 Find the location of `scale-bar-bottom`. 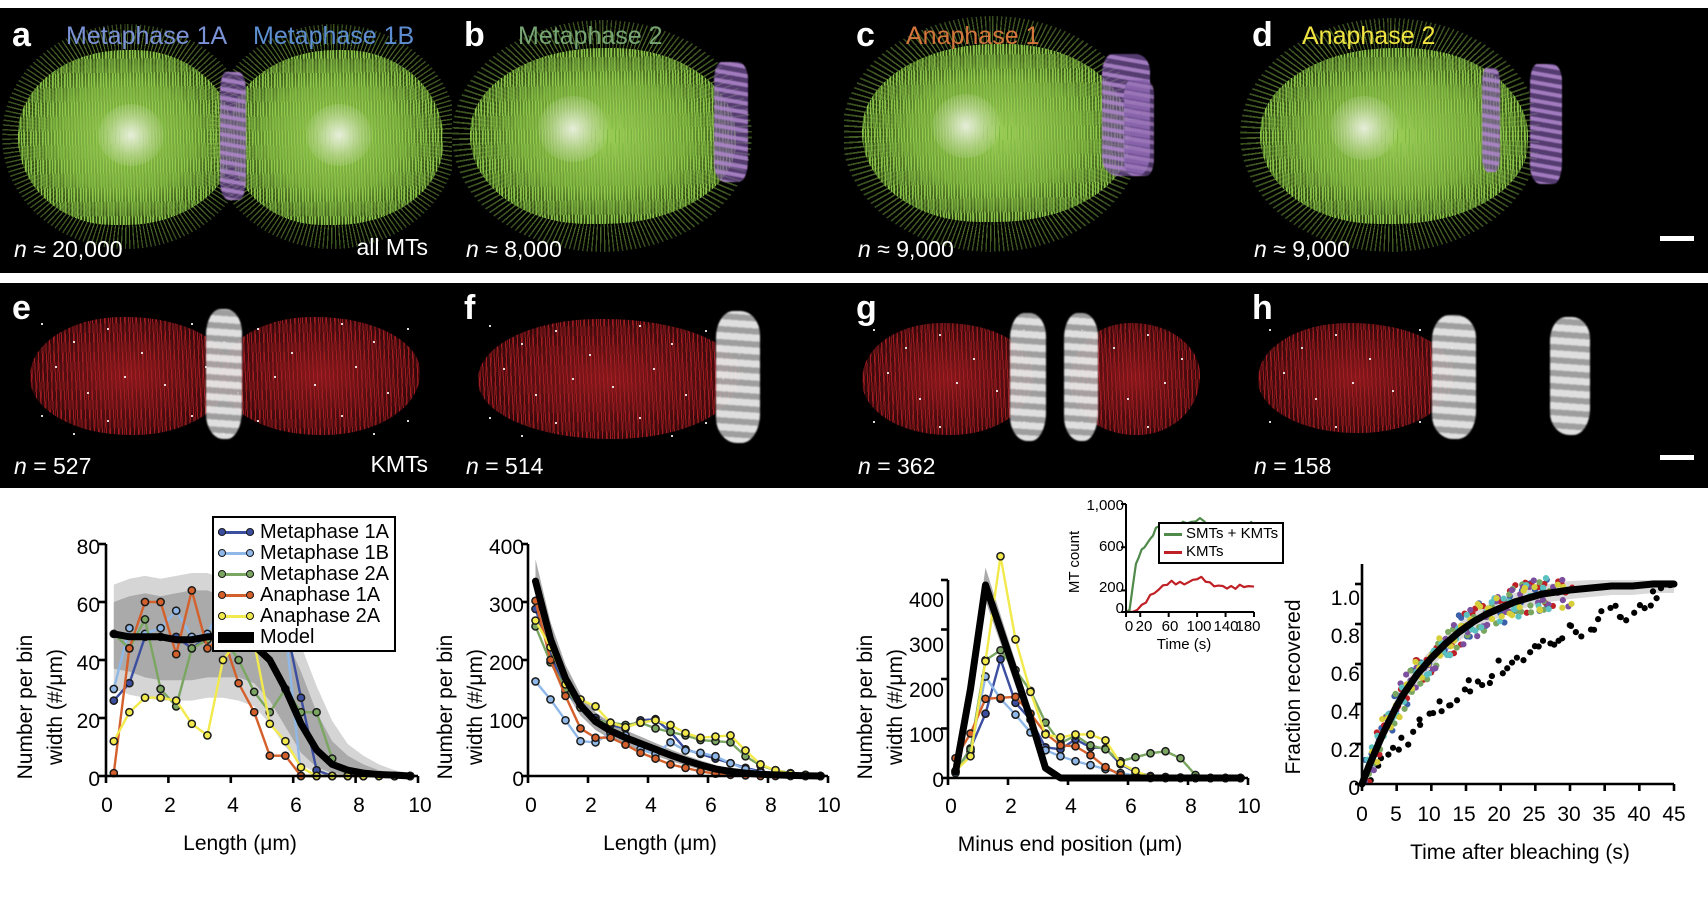

scale-bar-bottom is located at coordinates (1677, 457).